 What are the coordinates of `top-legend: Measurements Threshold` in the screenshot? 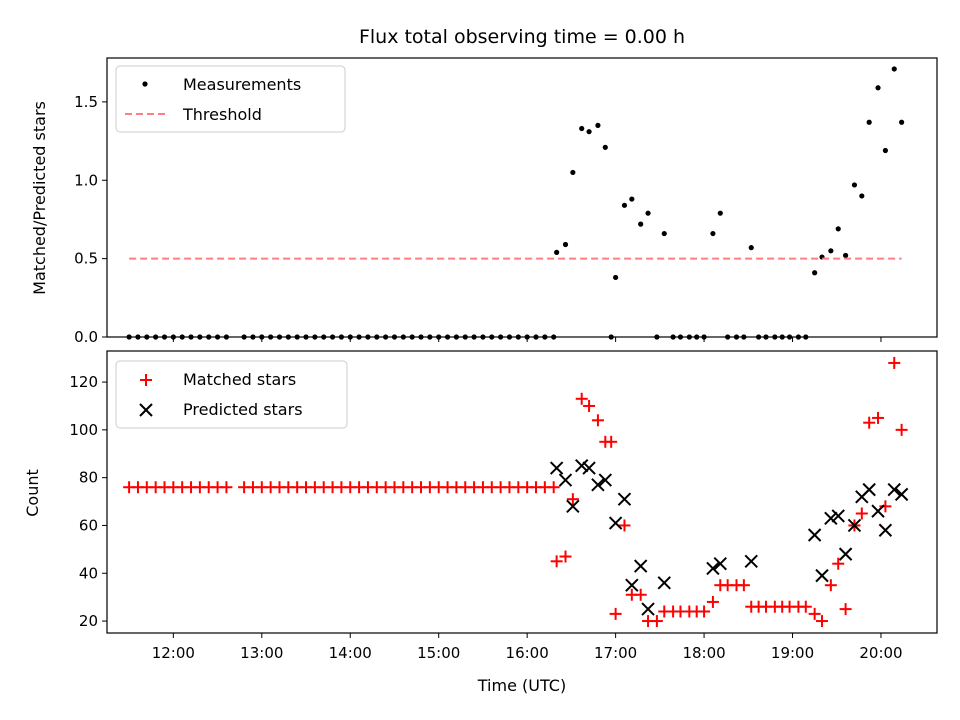 It's located at (230, 99).